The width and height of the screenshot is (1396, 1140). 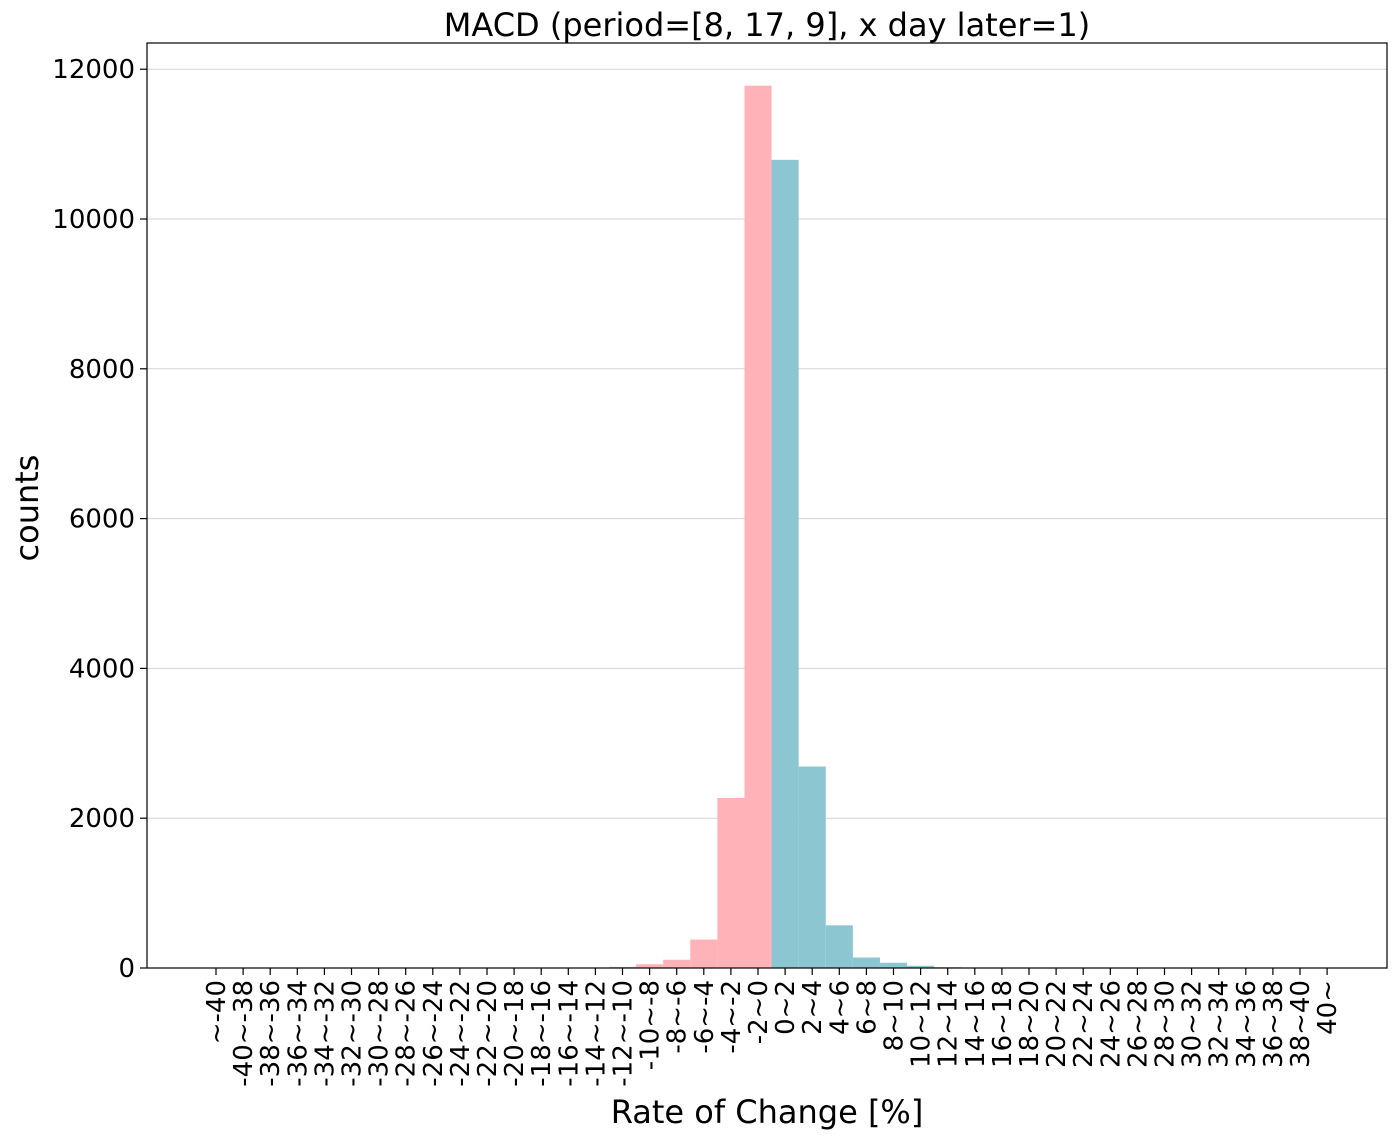 I want to click on x-tick-label: -12~-10, so click(x=624, y=1033).